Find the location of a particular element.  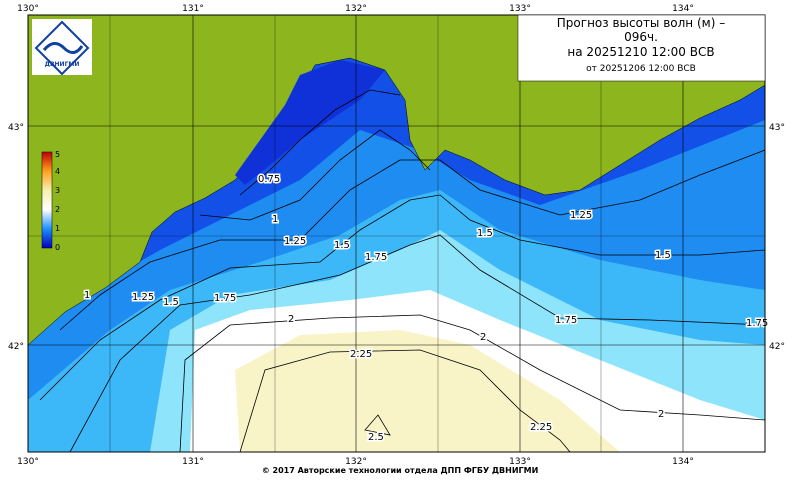

colorbar-label: 4 is located at coordinates (57, 171).